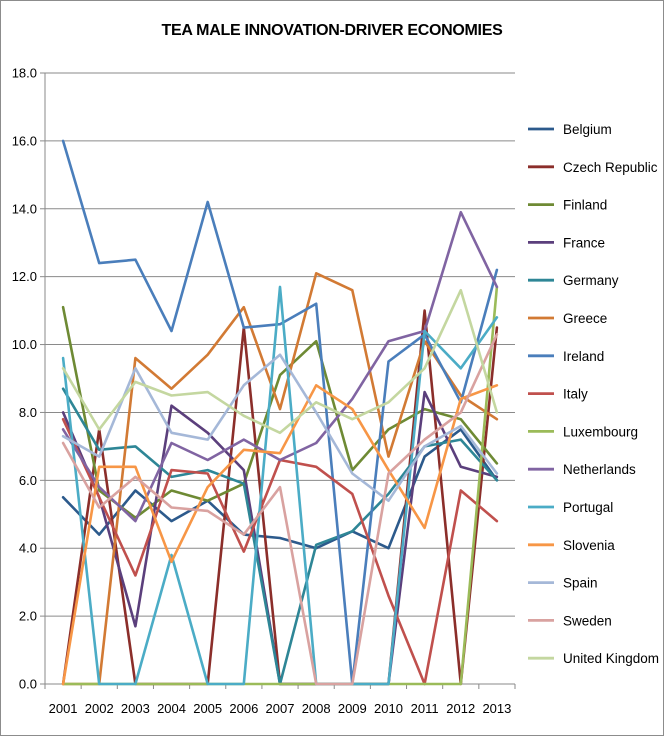 This screenshot has height=736, width=664. What do you see at coordinates (135, 708) in the screenshot?
I see `x-tick-label: 2003` at bounding box center [135, 708].